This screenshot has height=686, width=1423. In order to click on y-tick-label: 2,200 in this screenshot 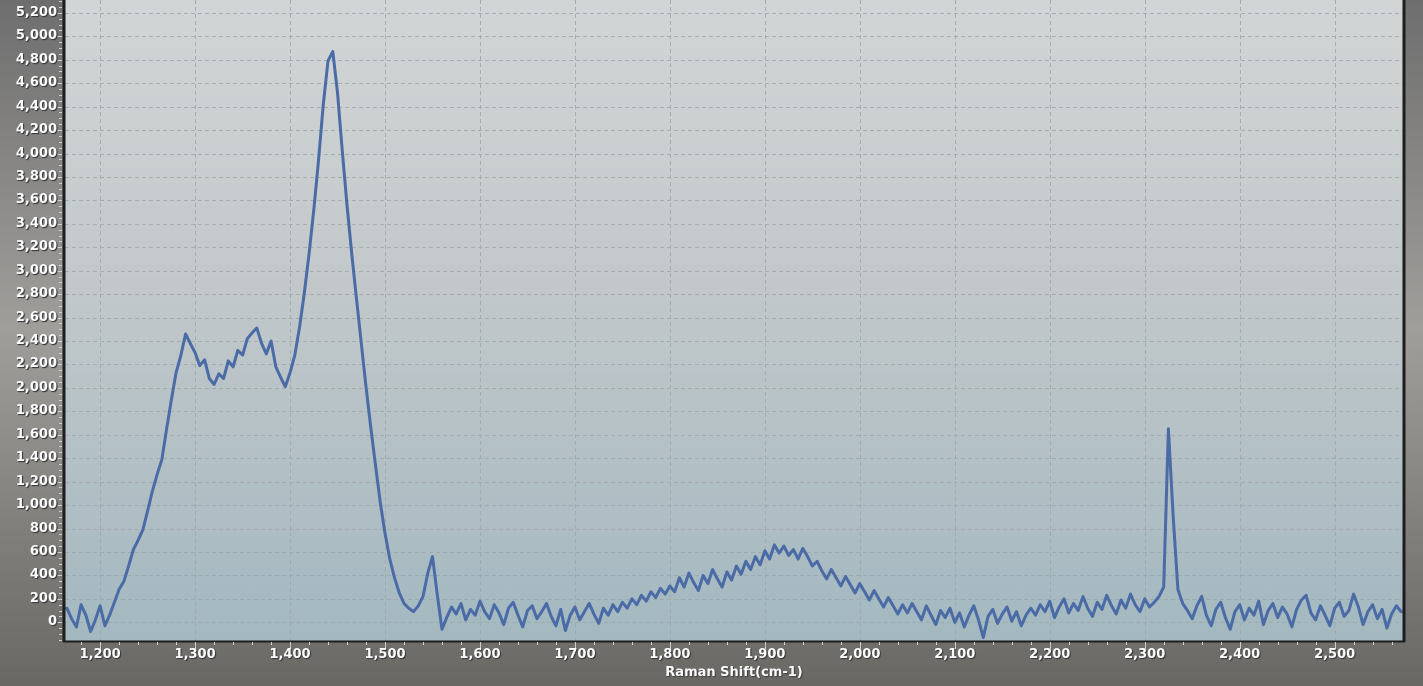, I will do `click(36, 364)`.